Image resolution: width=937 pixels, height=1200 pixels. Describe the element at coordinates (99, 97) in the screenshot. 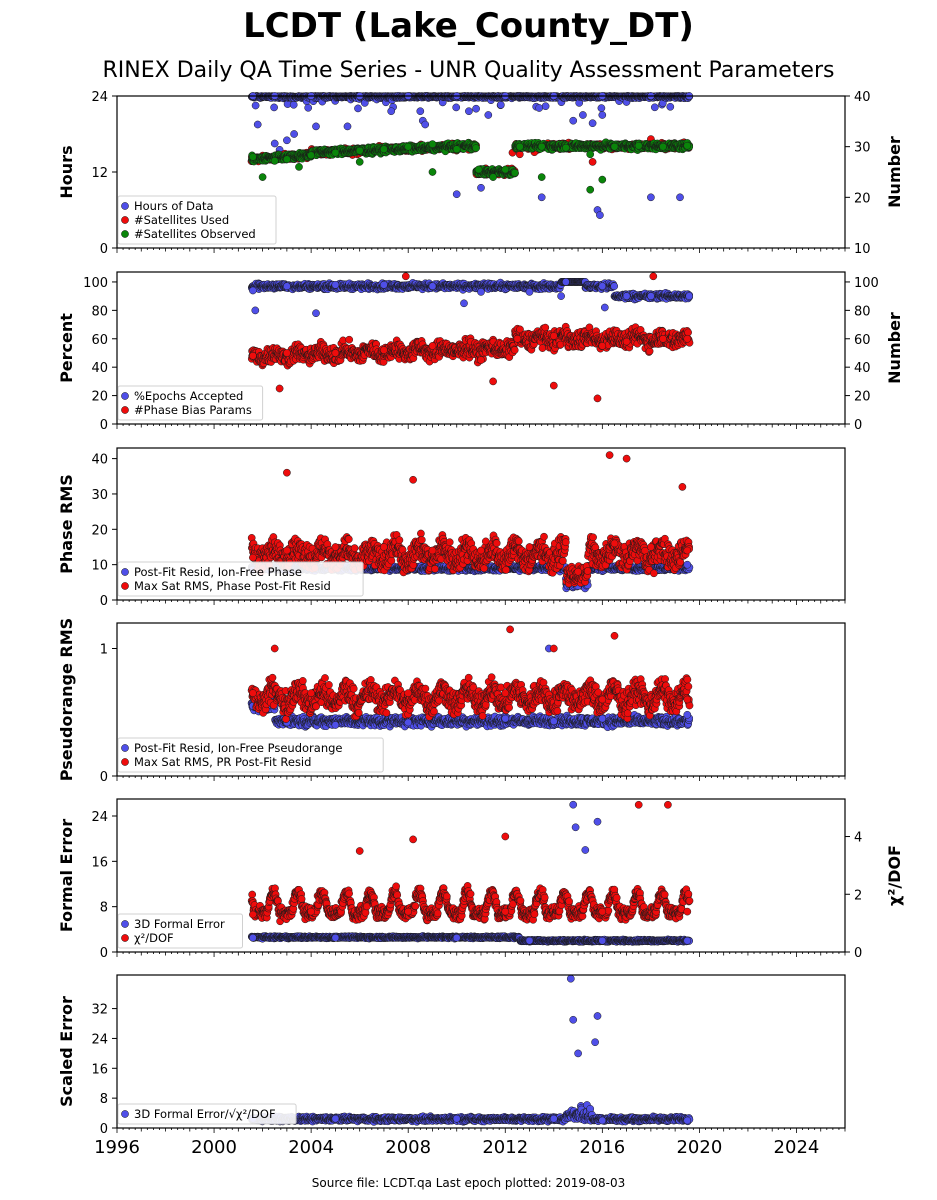

I see `y-tick-label: 24` at that location.